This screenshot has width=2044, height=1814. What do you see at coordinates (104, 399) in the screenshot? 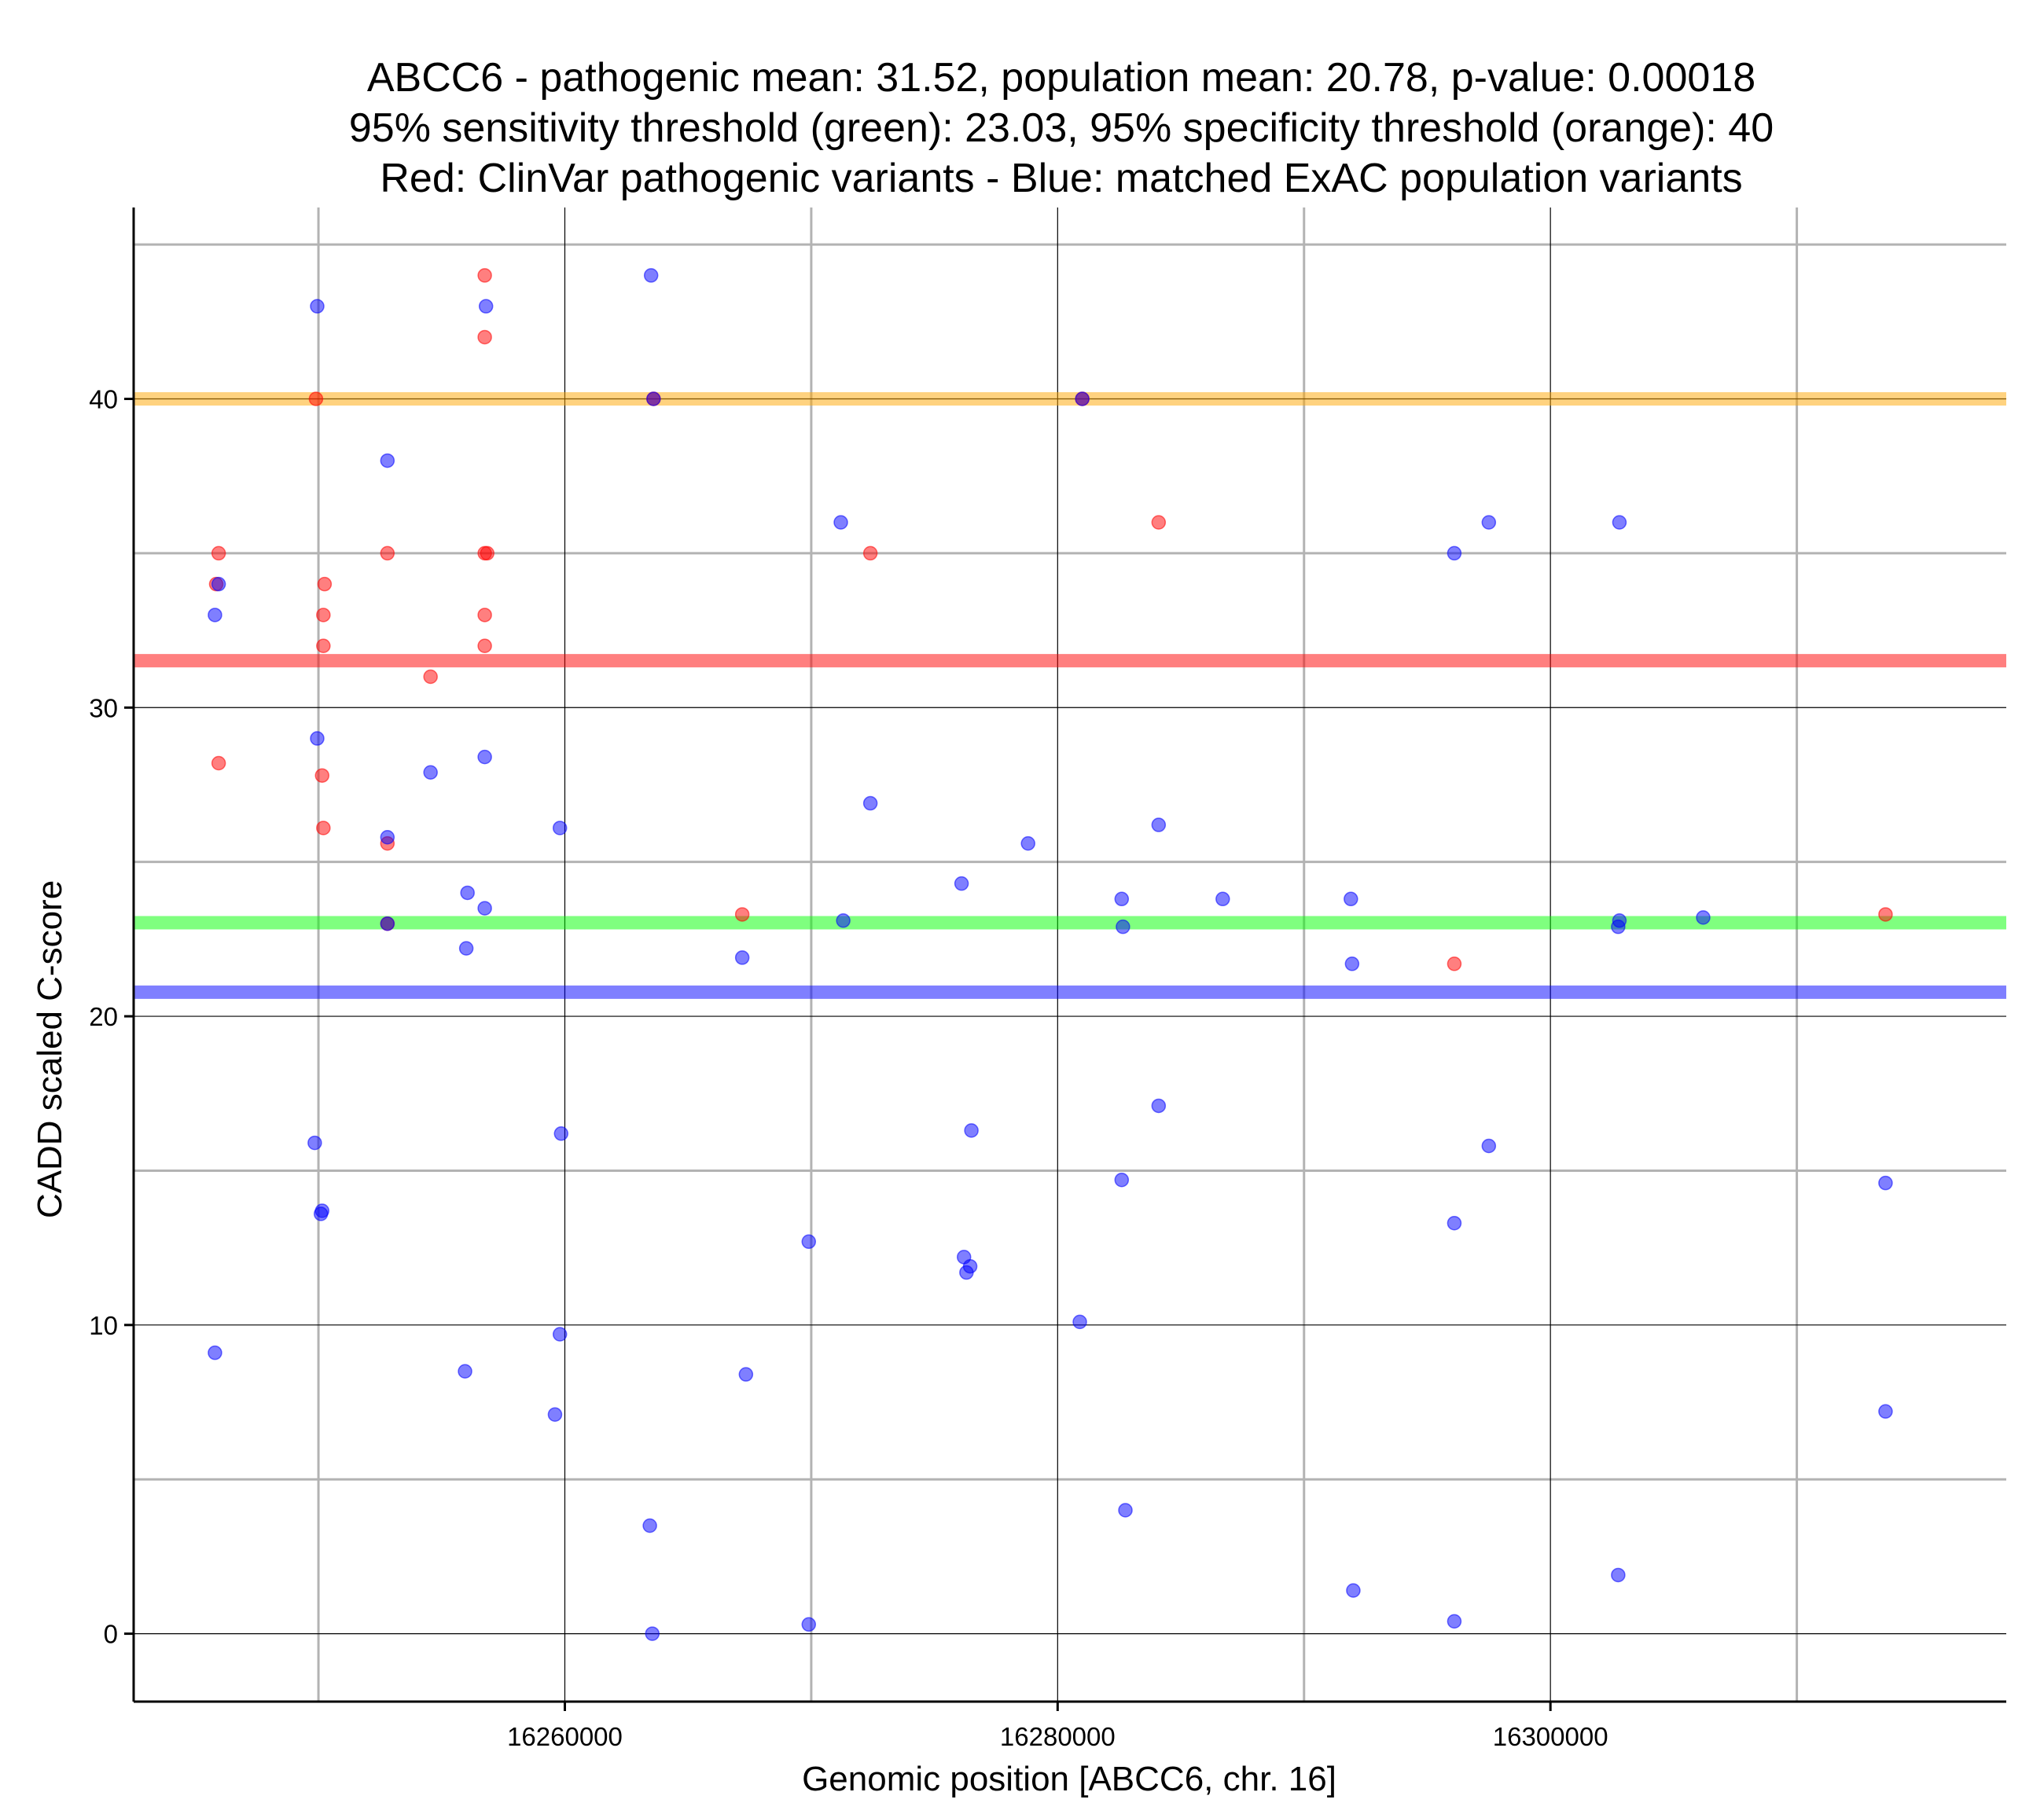
I see `y-tick-label: 40` at bounding box center [104, 399].